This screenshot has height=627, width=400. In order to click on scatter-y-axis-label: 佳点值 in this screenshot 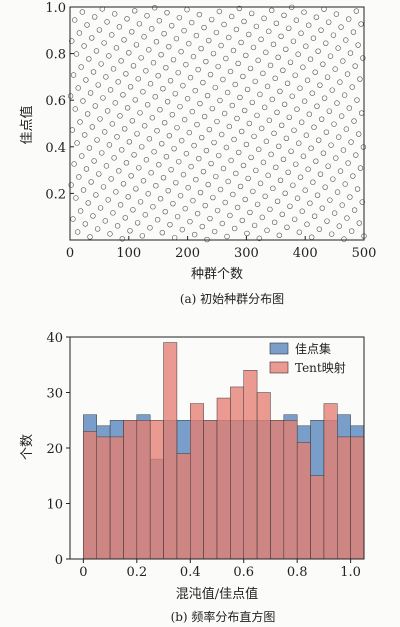, I will do `click(27, 124)`.